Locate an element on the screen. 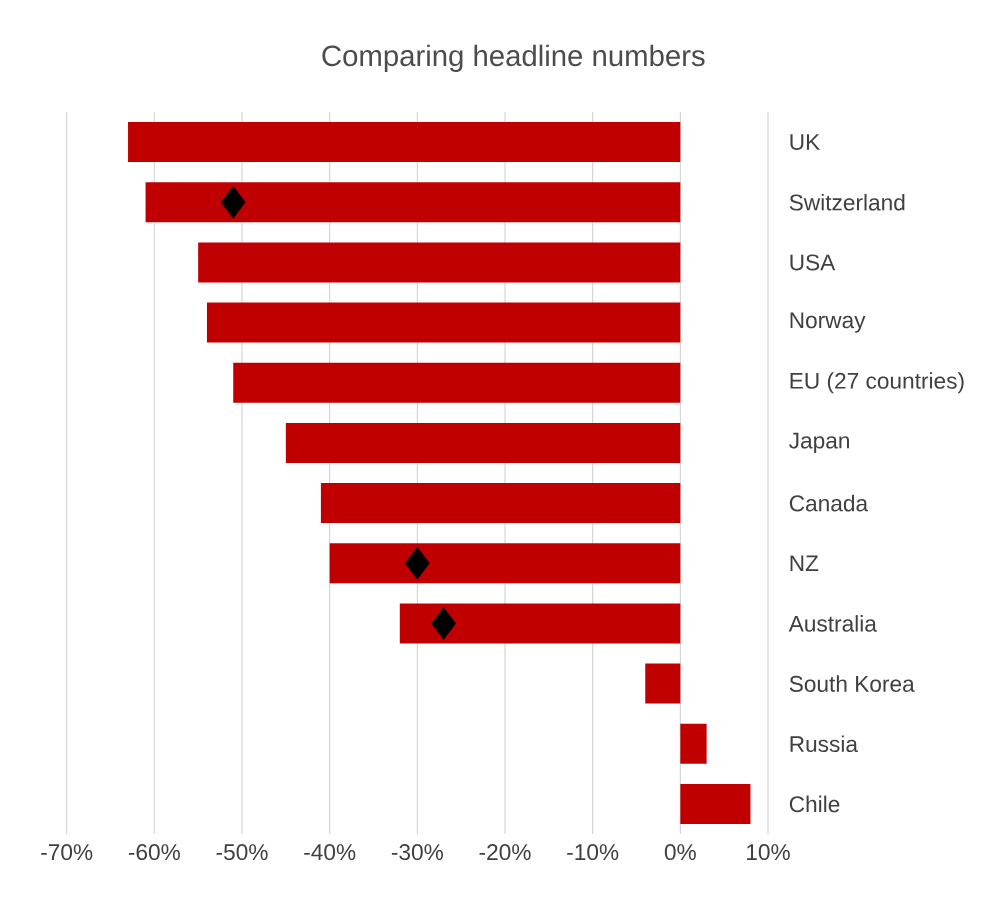 This screenshot has height=897, width=1006. y-tick-label: NZ is located at coordinates (804, 563).